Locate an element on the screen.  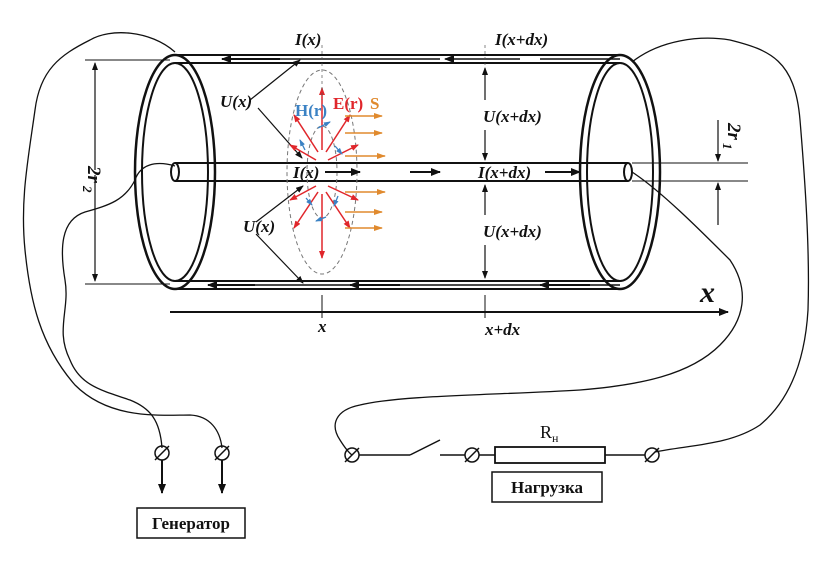
label-current-inner-right: I(x+dx) is located at coordinates (504, 172).